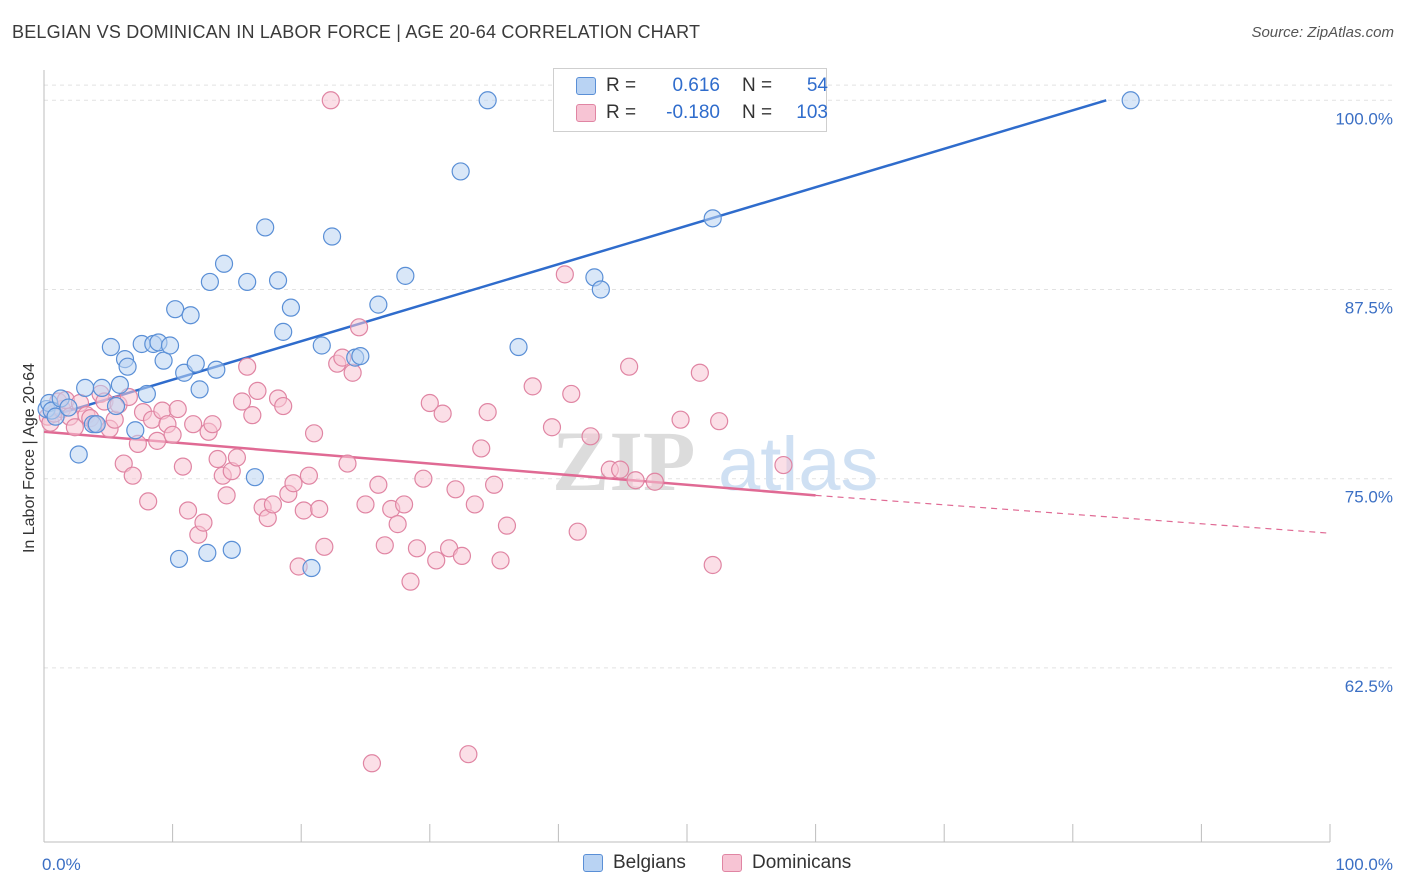 This screenshot has width=1406, height=892. I want to click on dominicans-legend-swatch, so click(732, 863).